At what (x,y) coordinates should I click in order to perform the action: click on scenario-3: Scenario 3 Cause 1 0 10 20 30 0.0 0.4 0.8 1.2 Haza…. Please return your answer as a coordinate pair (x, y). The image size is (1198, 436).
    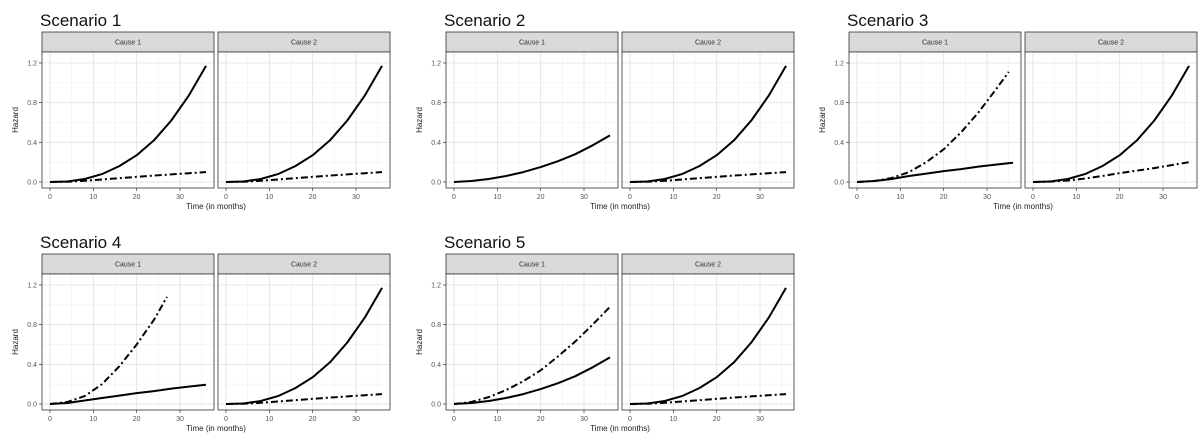
    Looking at the image, I should click on (1008, 111).